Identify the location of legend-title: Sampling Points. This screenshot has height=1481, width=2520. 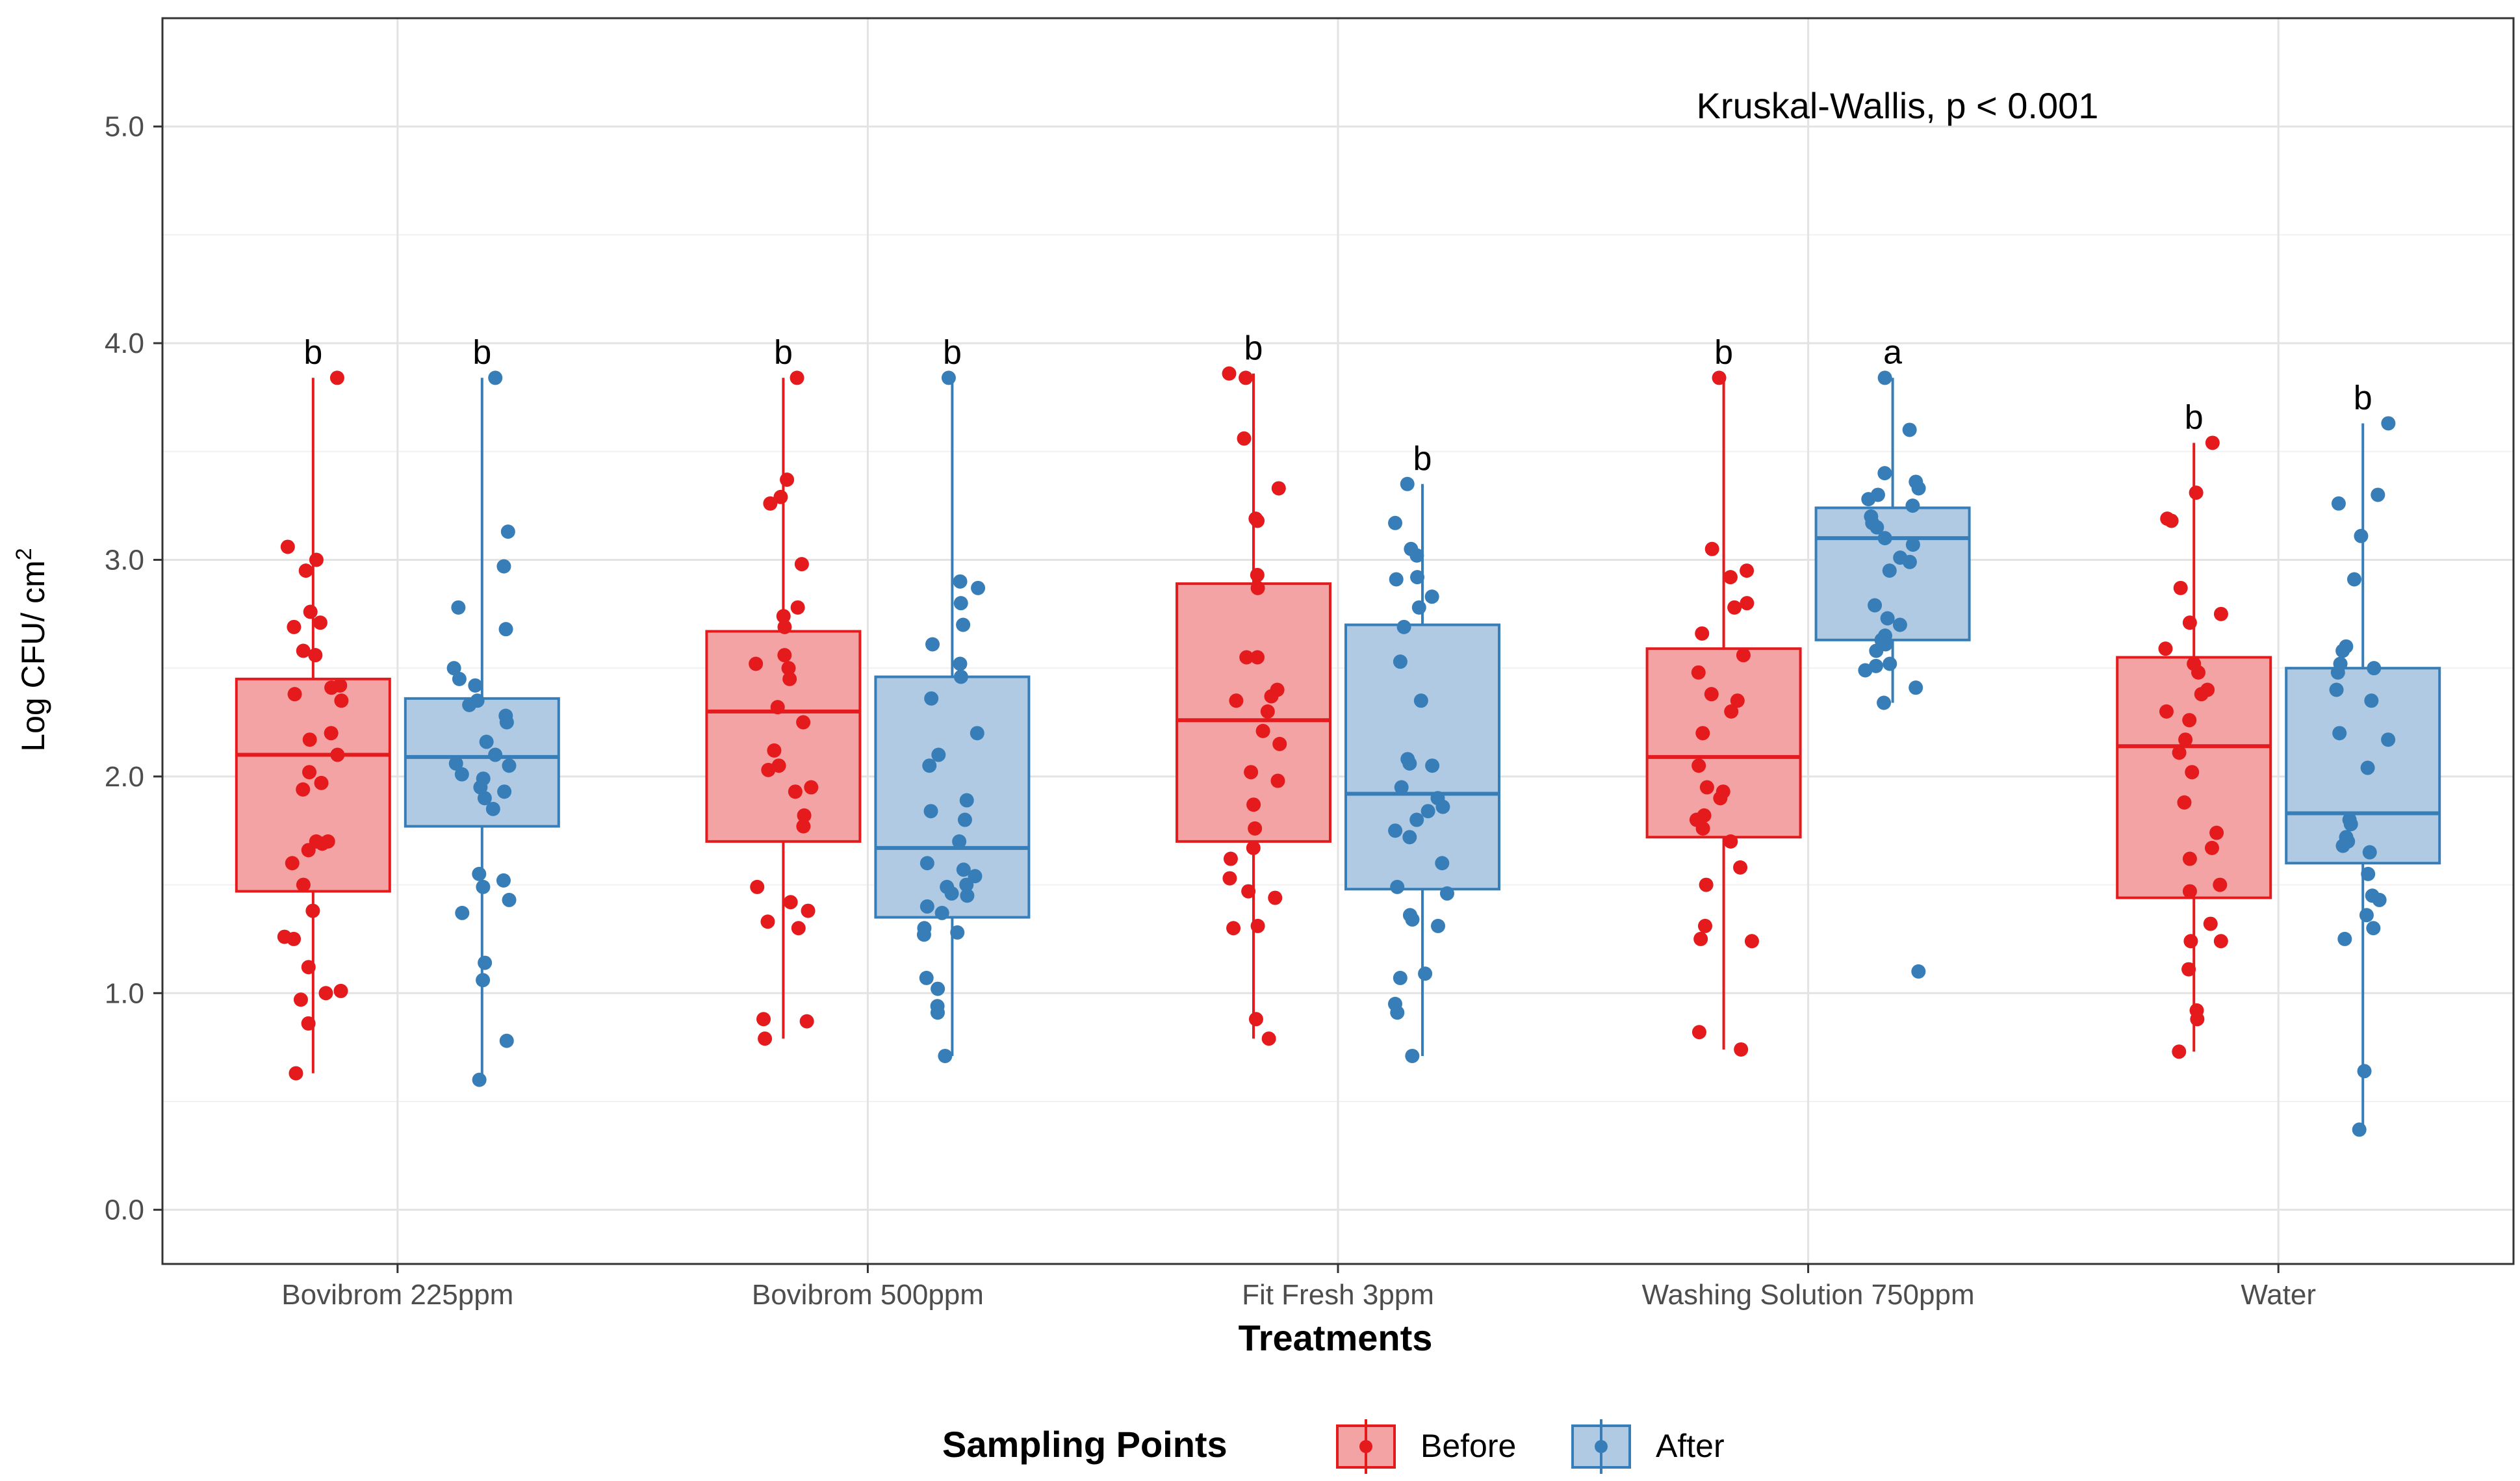
(1085, 1444).